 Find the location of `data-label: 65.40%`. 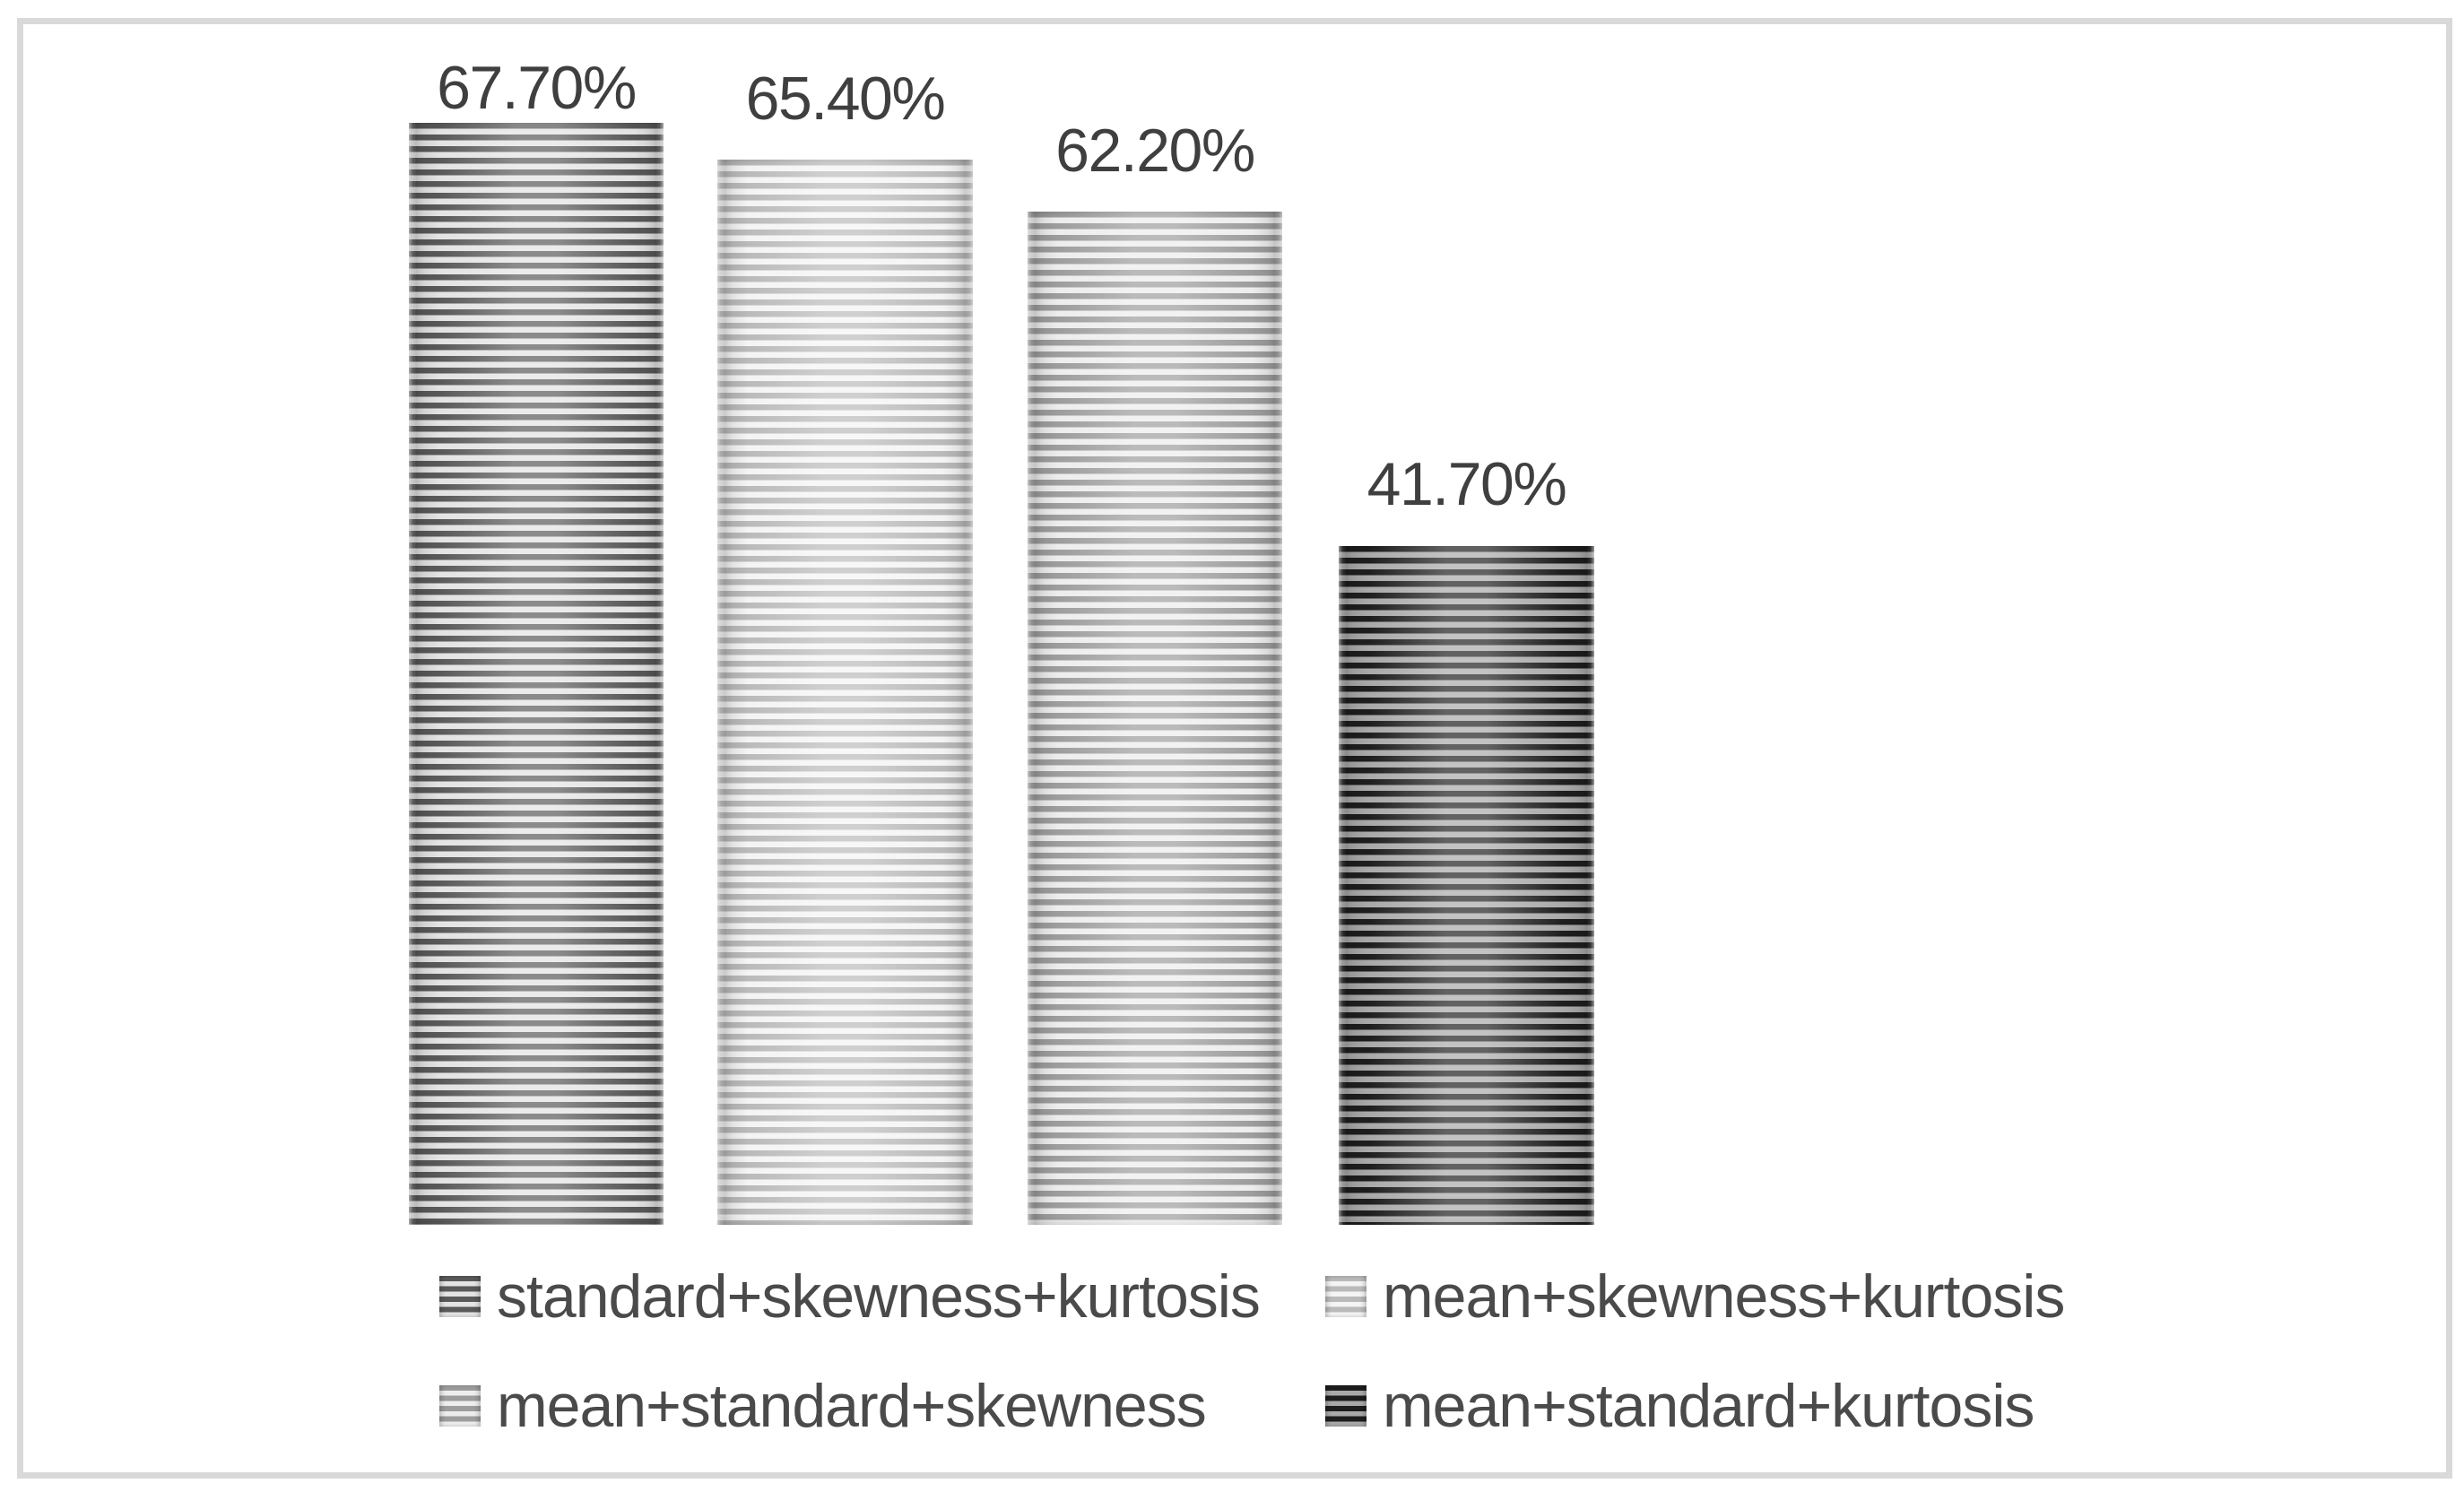

data-label: 65.40% is located at coordinates (845, 99).